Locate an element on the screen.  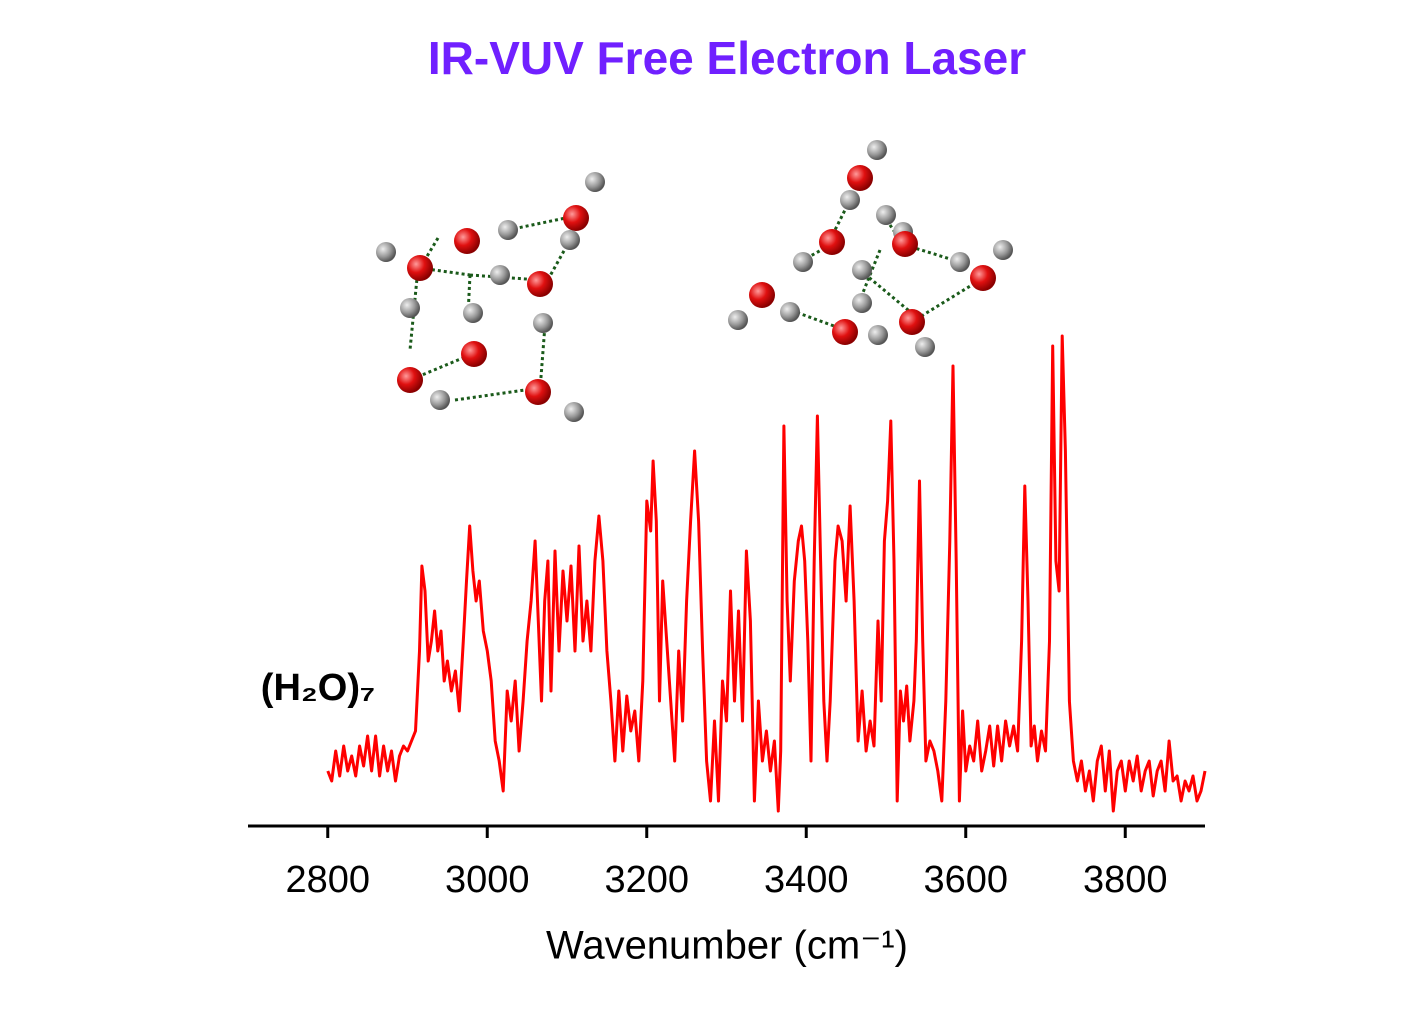
x-tick-label: 3200 is located at coordinates (646, 880).